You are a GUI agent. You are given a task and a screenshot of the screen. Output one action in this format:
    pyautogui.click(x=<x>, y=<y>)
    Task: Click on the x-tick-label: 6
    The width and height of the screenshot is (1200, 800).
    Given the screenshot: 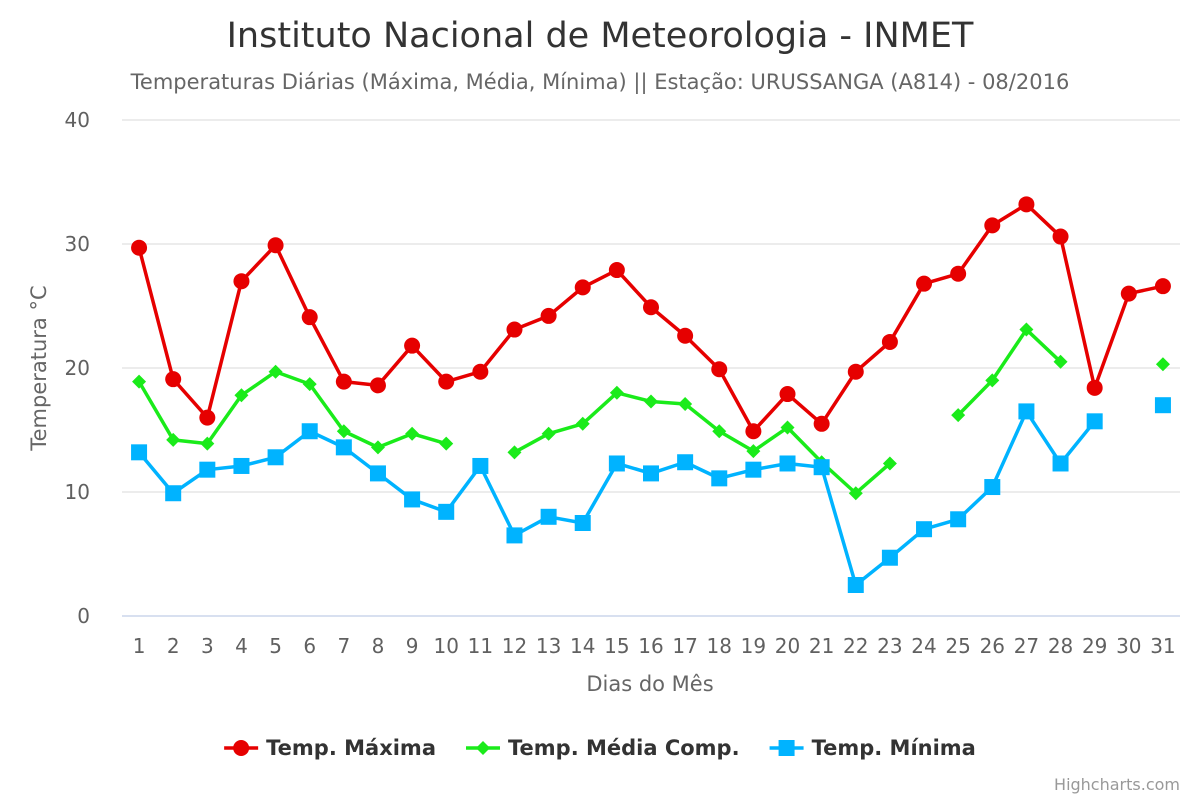 What is the action you would take?
    pyautogui.click(x=309, y=646)
    